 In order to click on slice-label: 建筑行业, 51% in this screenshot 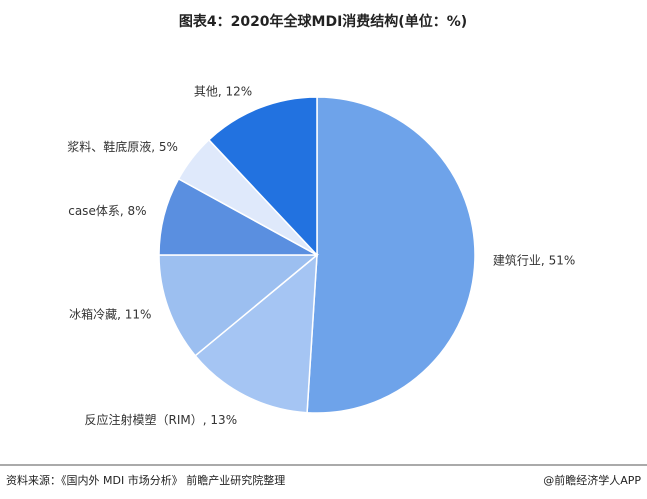, I will do `click(534, 259)`.